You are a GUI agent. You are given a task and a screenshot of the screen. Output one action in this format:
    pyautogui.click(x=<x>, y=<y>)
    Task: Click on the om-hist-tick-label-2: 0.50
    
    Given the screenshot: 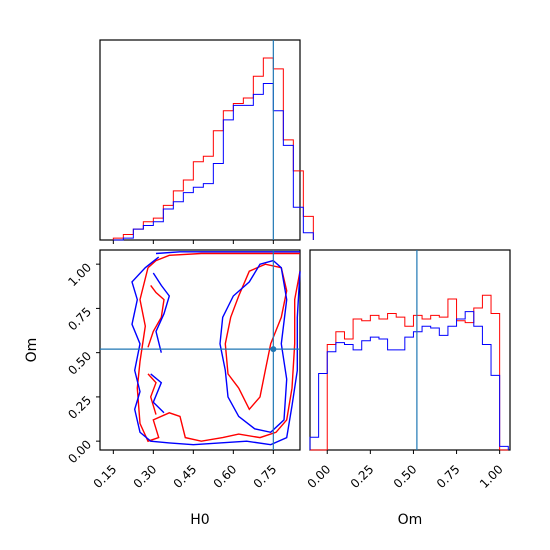 What is the action you would take?
    pyautogui.click(x=405, y=476)
    